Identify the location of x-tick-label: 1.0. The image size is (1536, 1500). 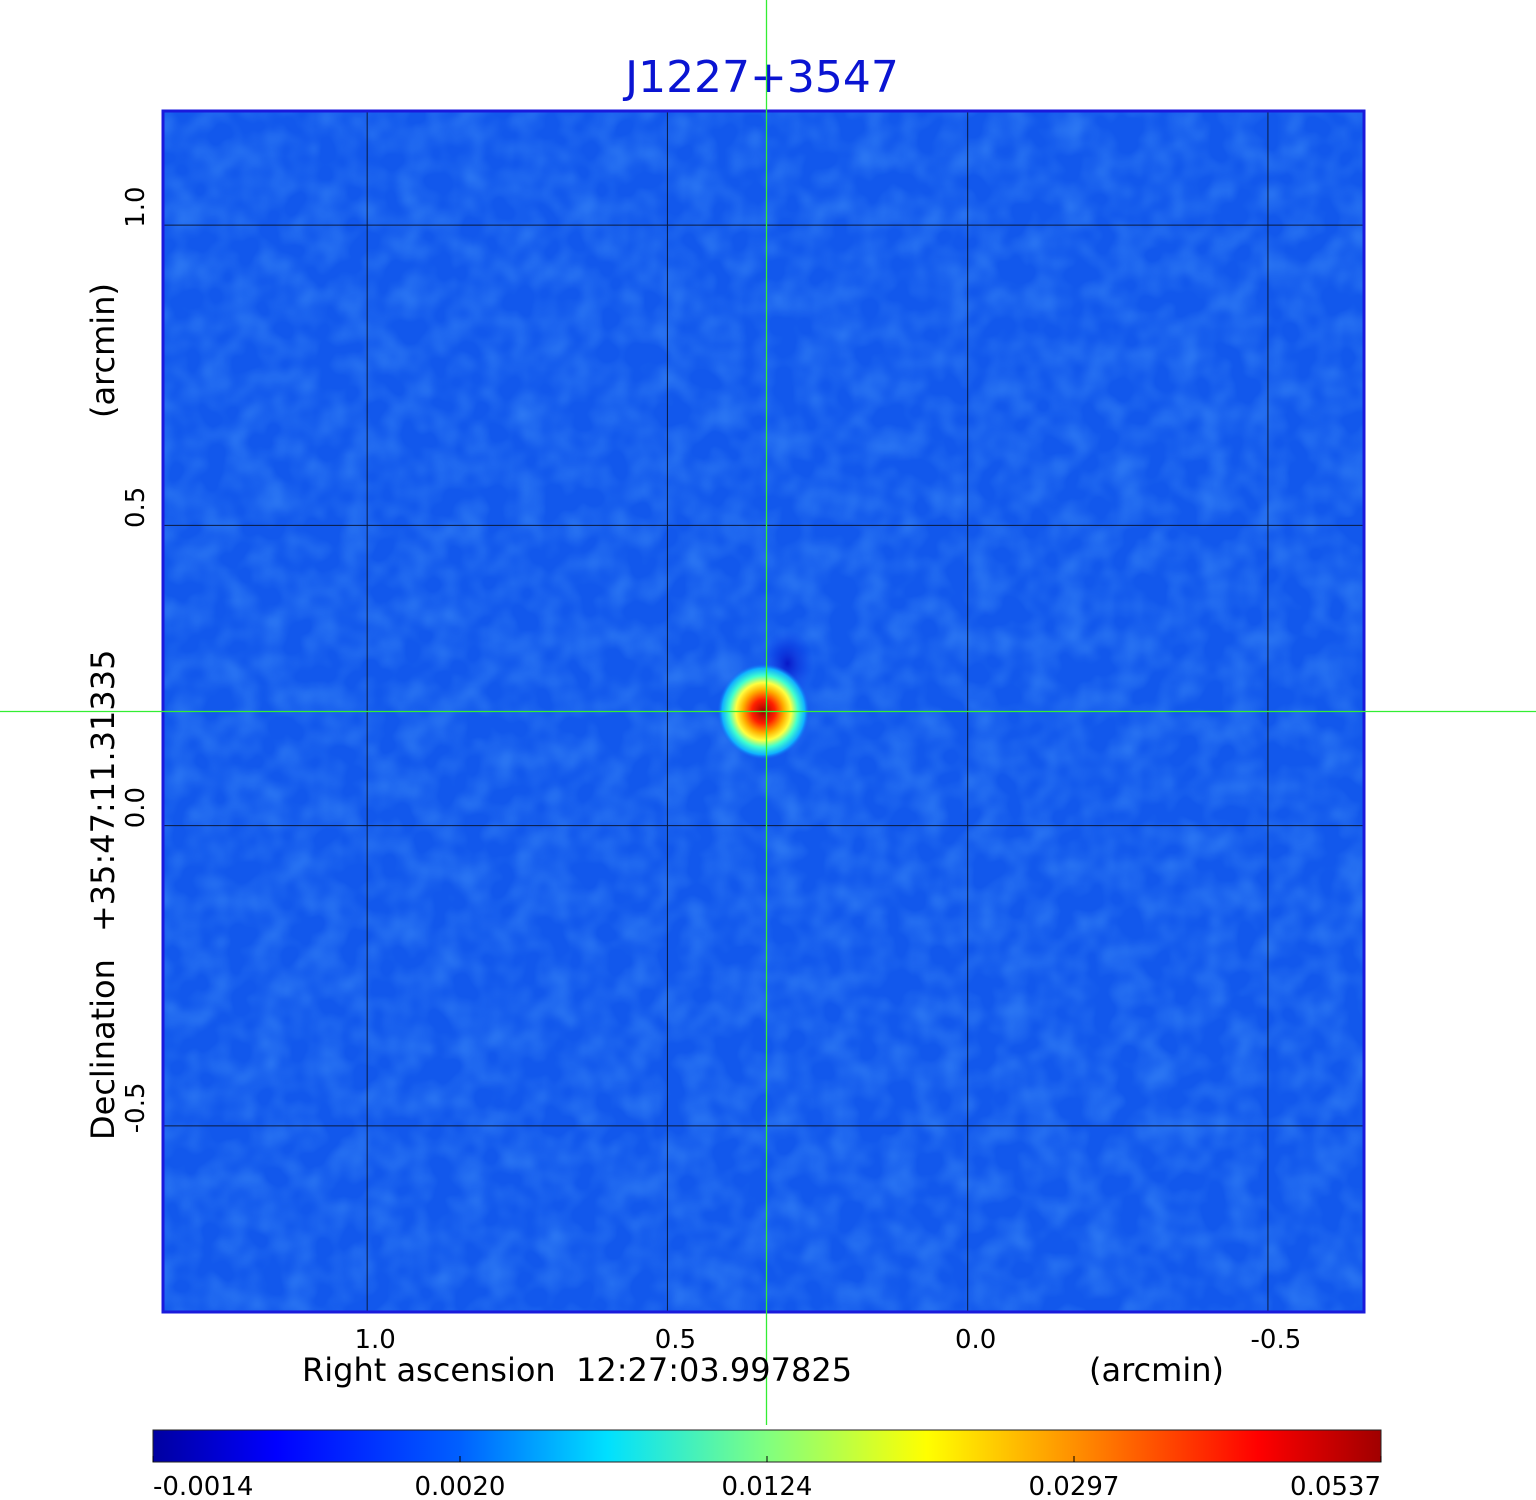
(374, 1340).